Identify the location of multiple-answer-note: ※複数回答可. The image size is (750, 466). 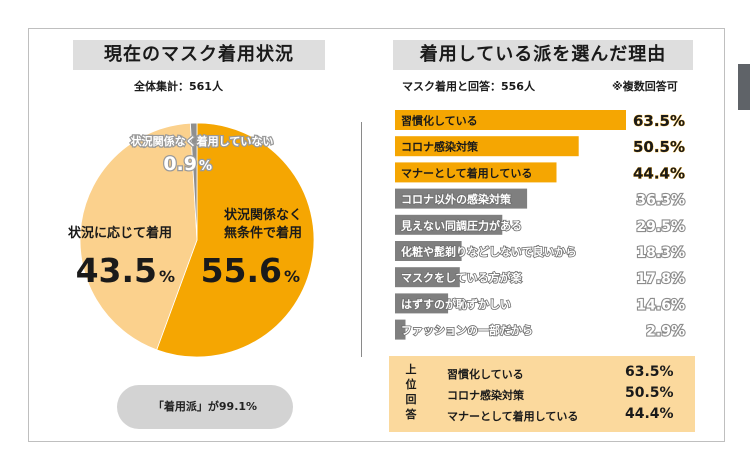
(645, 86).